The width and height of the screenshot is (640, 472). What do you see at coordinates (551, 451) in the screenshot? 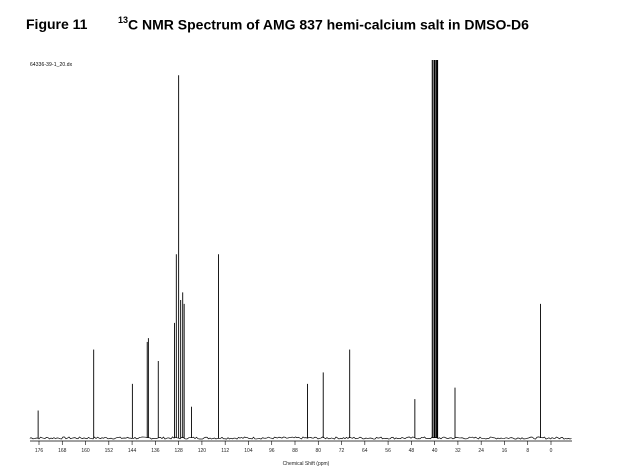
I see `x-tick-label-0: 0` at bounding box center [551, 451].